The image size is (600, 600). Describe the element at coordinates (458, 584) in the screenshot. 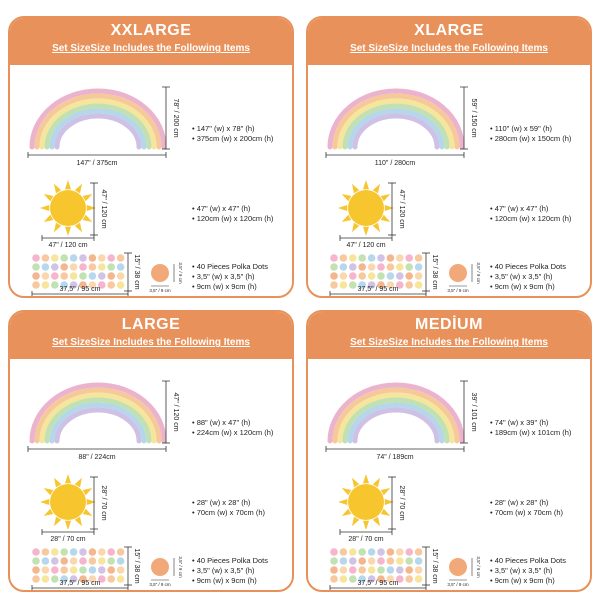

I see `single-dot-width-label: 3,5" / 9 cm` at that location.